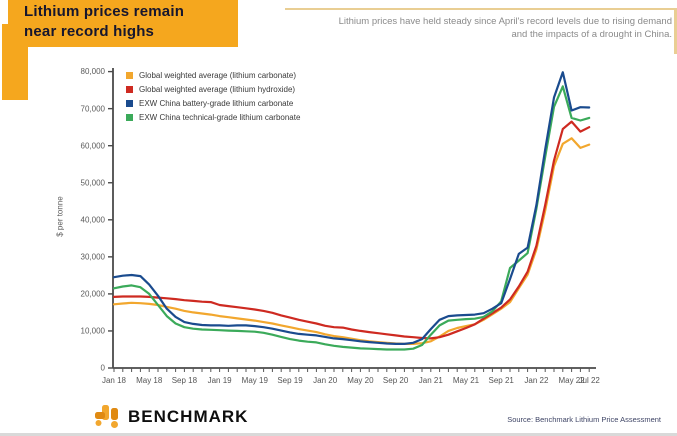 This screenshot has height=436, width=677. I want to click on y-tick-label: 70,000, so click(93, 108).